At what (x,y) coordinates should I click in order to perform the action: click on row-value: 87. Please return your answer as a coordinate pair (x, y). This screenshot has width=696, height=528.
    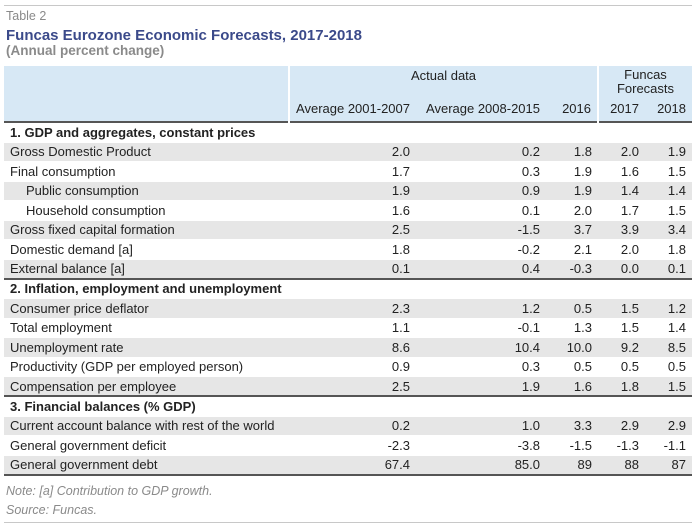
    Looking at the image, I should click on (668, 465).